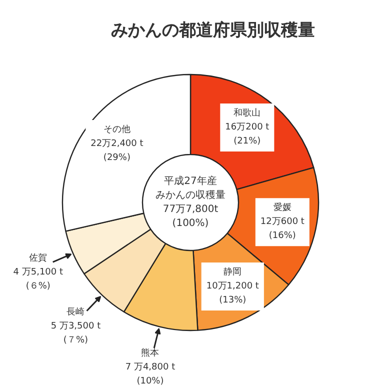  What do you see at coordinates (190, 181) in the screenshot?
I see `text: 平成27年産` at bounding box center [190, 181].